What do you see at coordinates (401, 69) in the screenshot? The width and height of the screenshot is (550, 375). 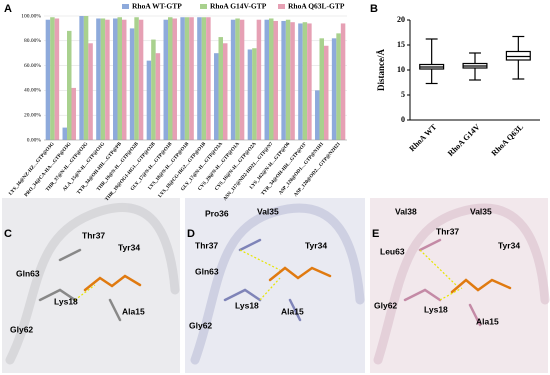 I see `y-tick-label: 10` at bounding box center [401, 69].